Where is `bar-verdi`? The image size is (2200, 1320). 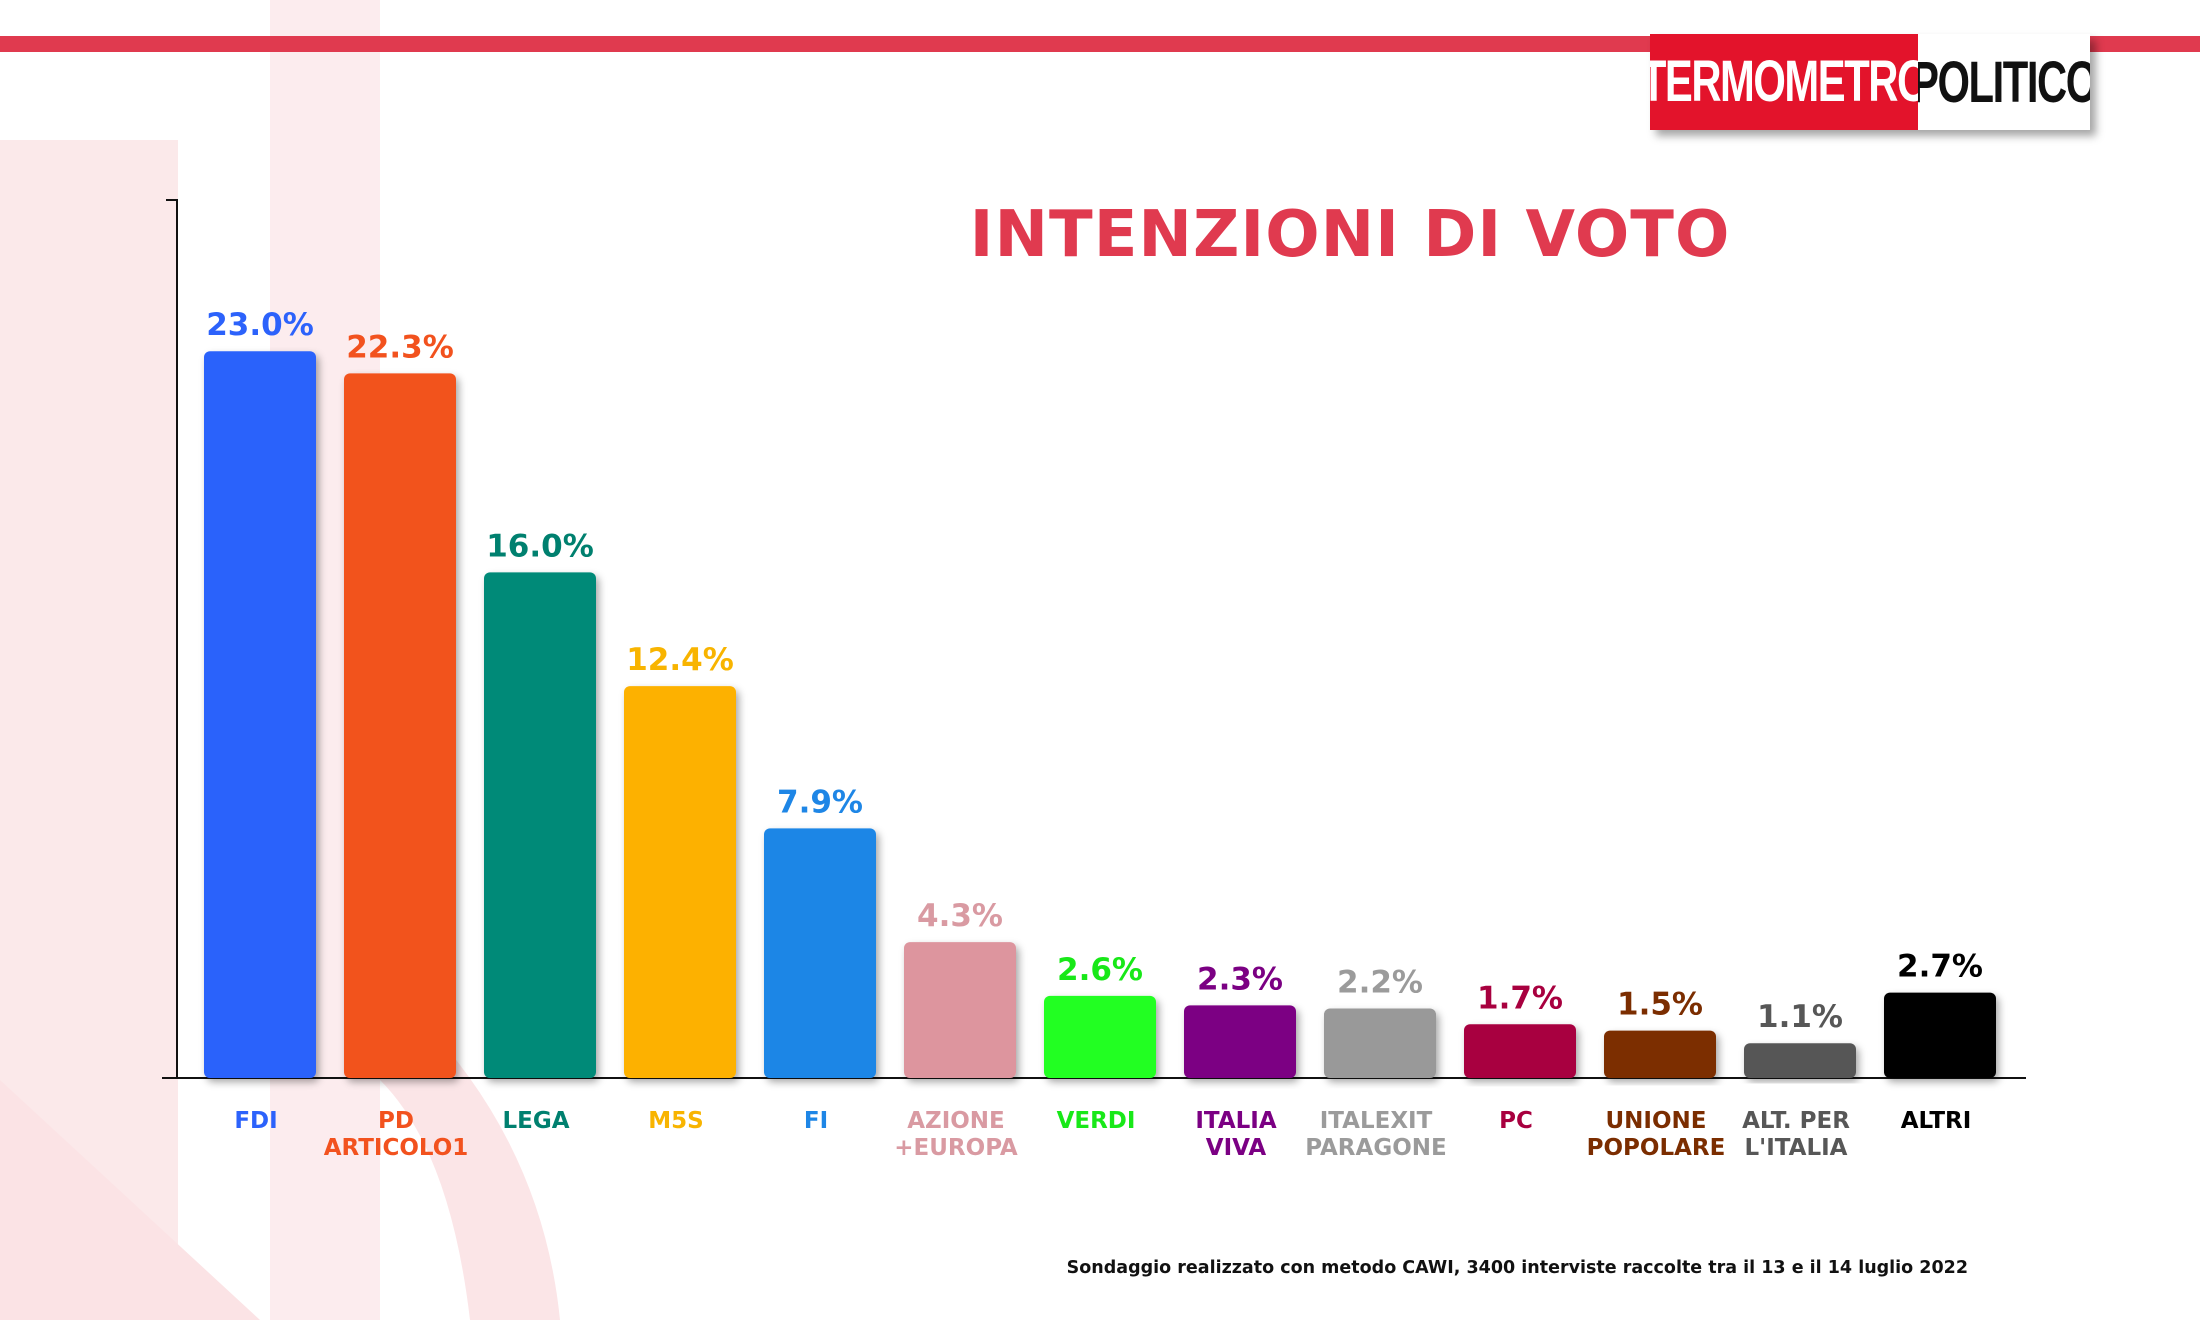 bar-verdi is located at coordinates (1100, 1036).